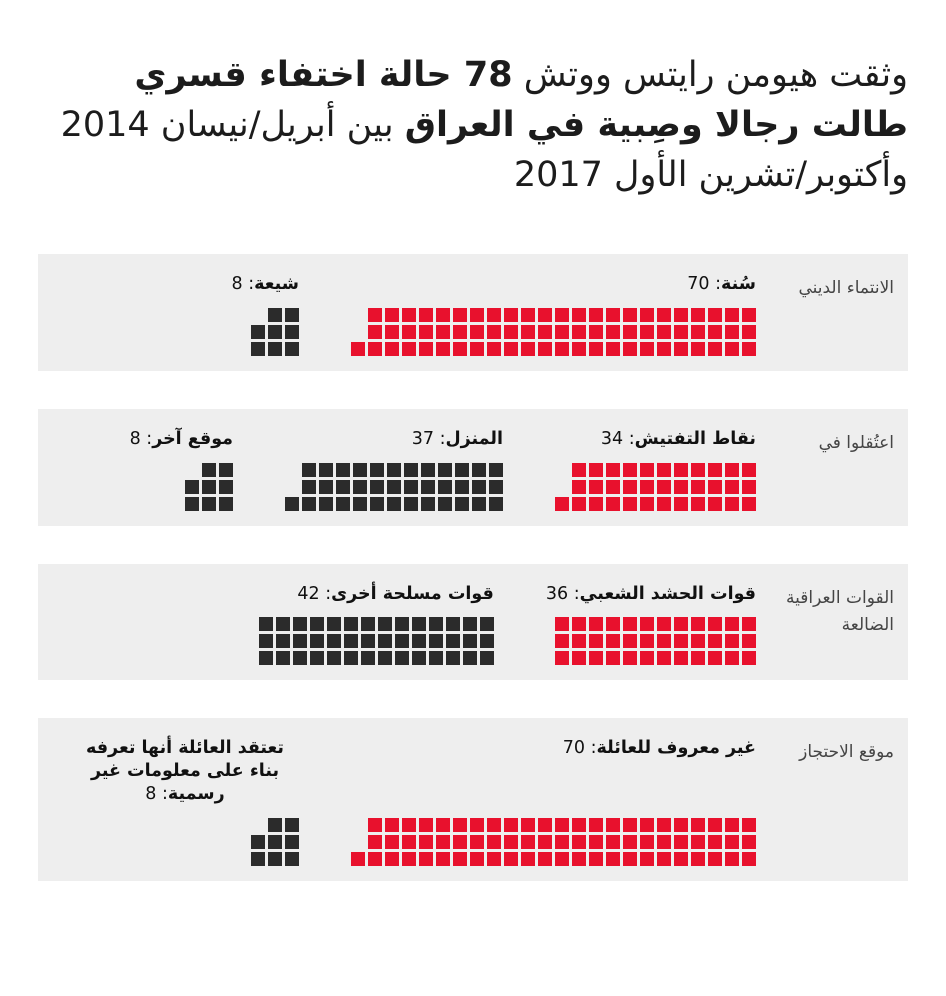 The width and height of the screenshot is (946, 996). Describe the element at coordinates (428, 438) in the screenshot. I see `group-value: : 37` at that location.